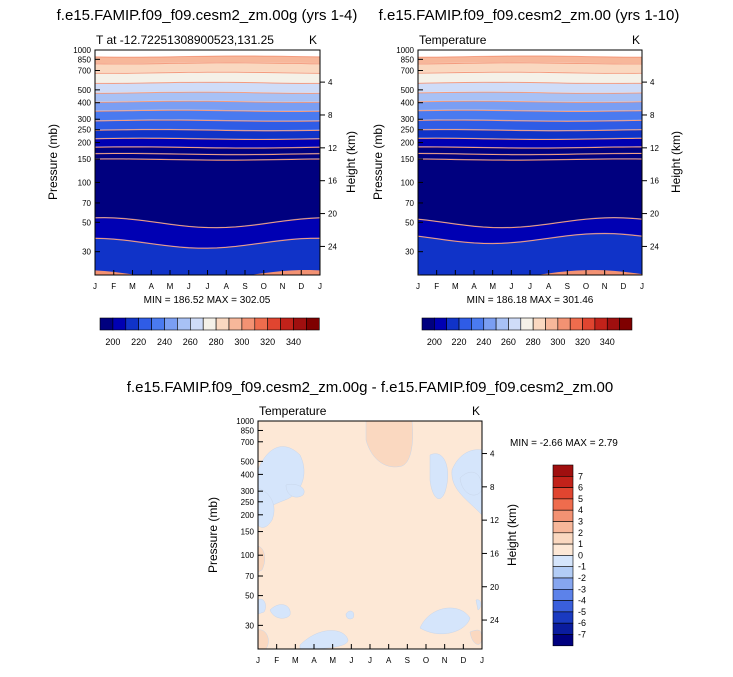 The width and height of the screenshot is (733, 677). Describe the element at coordinates (86, 222) in the screenshot. I see `pressure-tick-label: 50` at that location.